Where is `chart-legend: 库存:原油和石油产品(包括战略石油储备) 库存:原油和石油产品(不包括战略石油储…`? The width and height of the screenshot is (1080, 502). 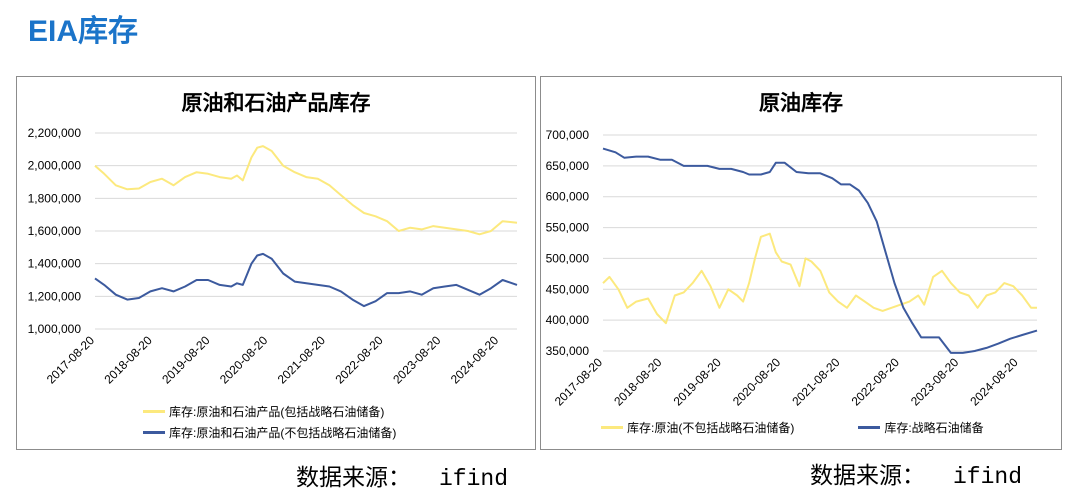 chart-legend: 库存:原油和石油产品(包括战略石油储备) 库存:原油和石油产品(不包括战略石油储… is located at coordinates (269, 422).